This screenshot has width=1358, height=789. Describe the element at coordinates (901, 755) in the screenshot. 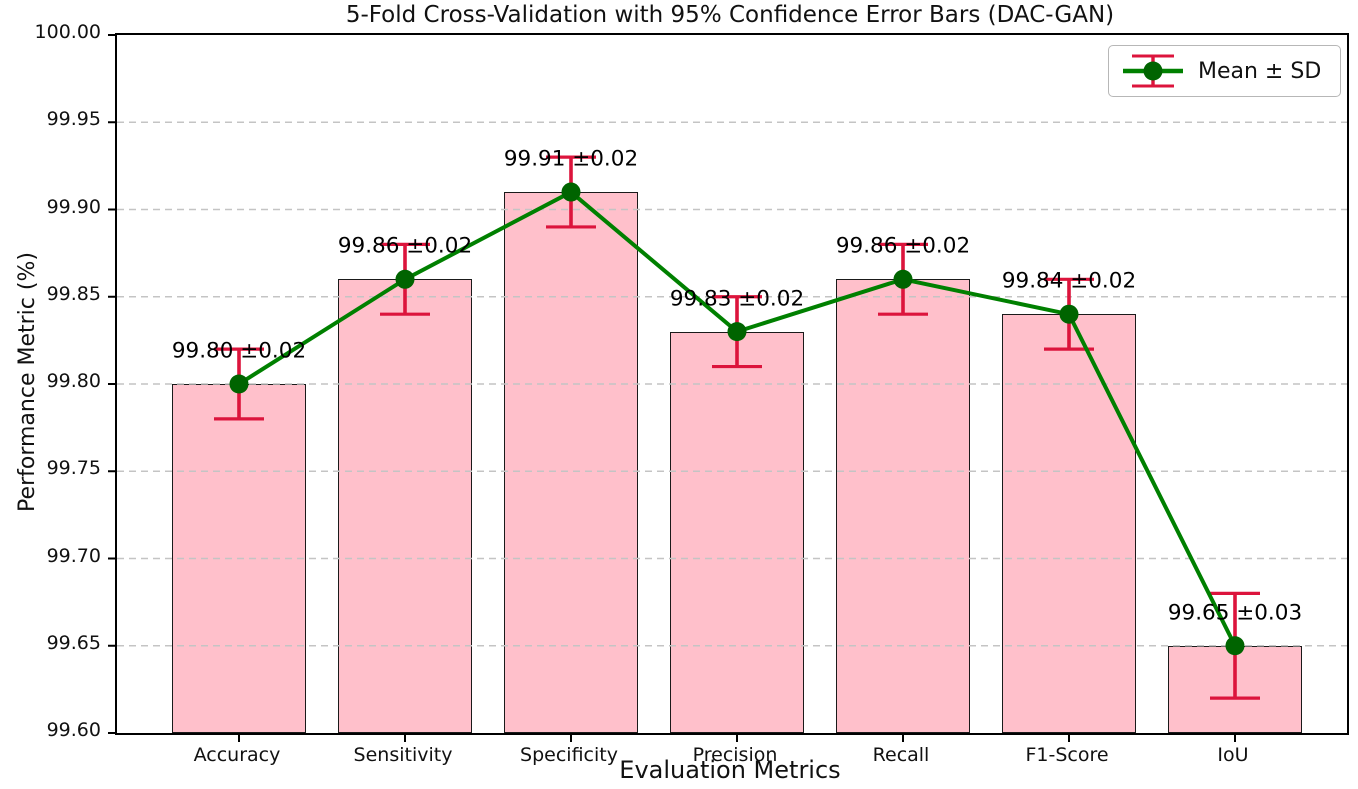

I see `x-tick-label-recall: Recall` at that location.